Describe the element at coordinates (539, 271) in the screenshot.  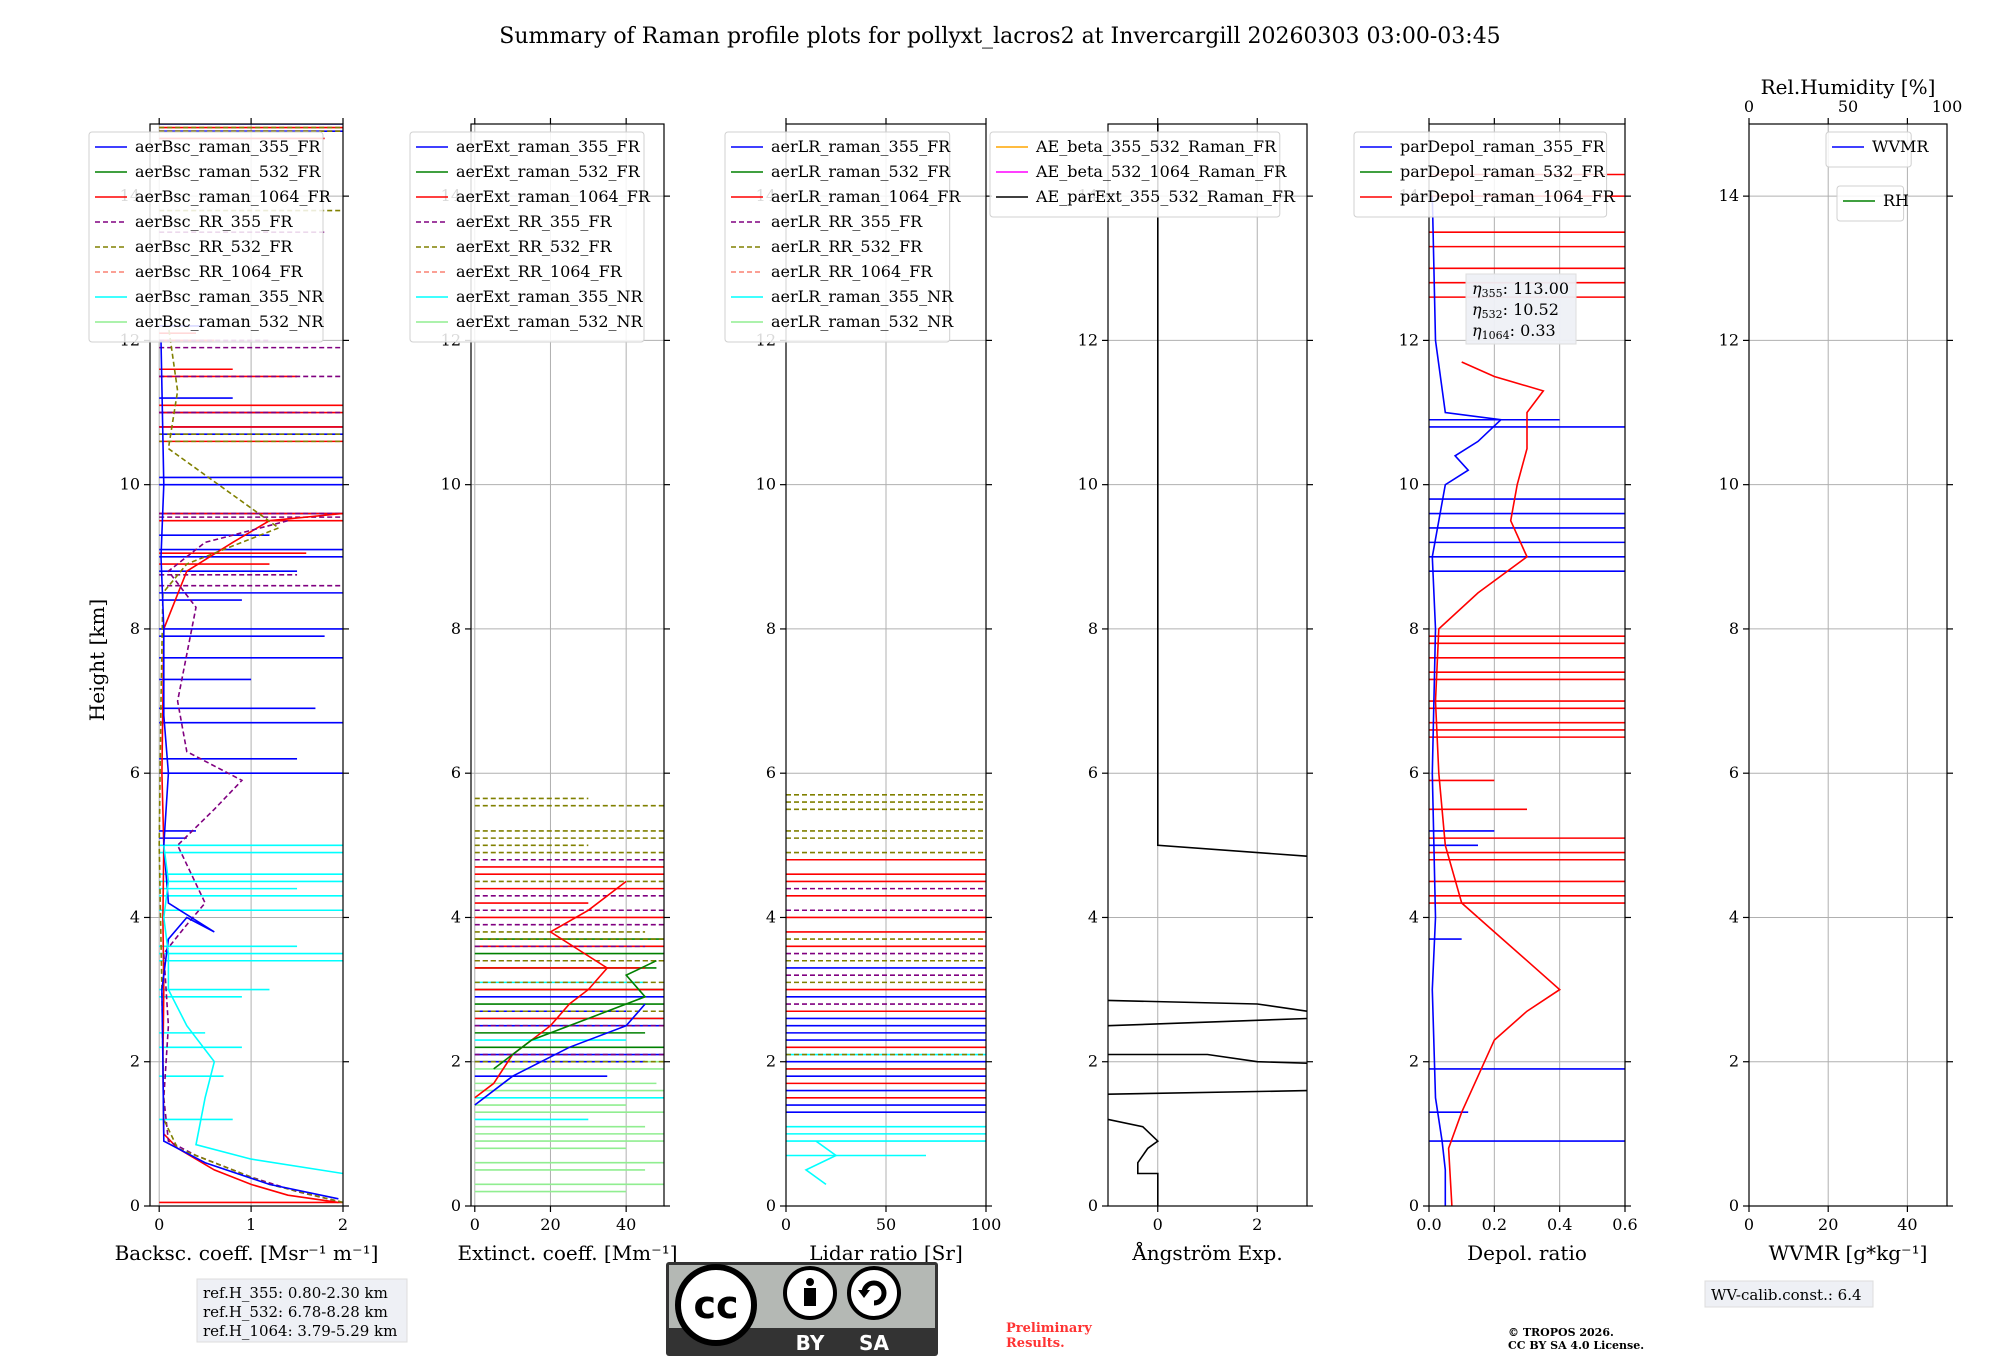
I see `legend-entry: aerExt_RR_1064_FR` at that location.